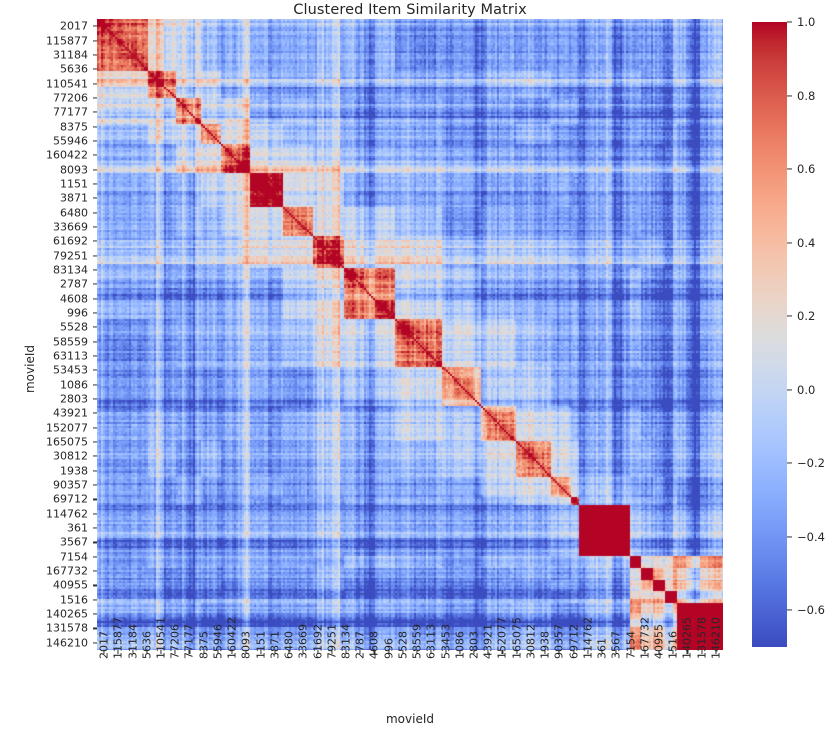 The image size is (835, 738). I want to click on x-tick-label: 160422, so click(232, 638).